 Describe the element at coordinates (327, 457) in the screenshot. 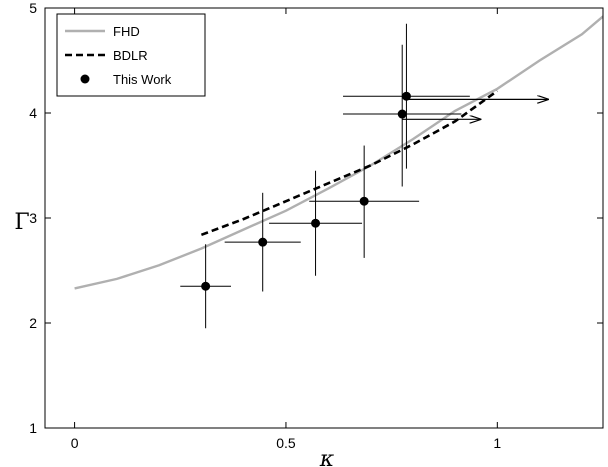

I see `x-axis-label: κ` at that location.